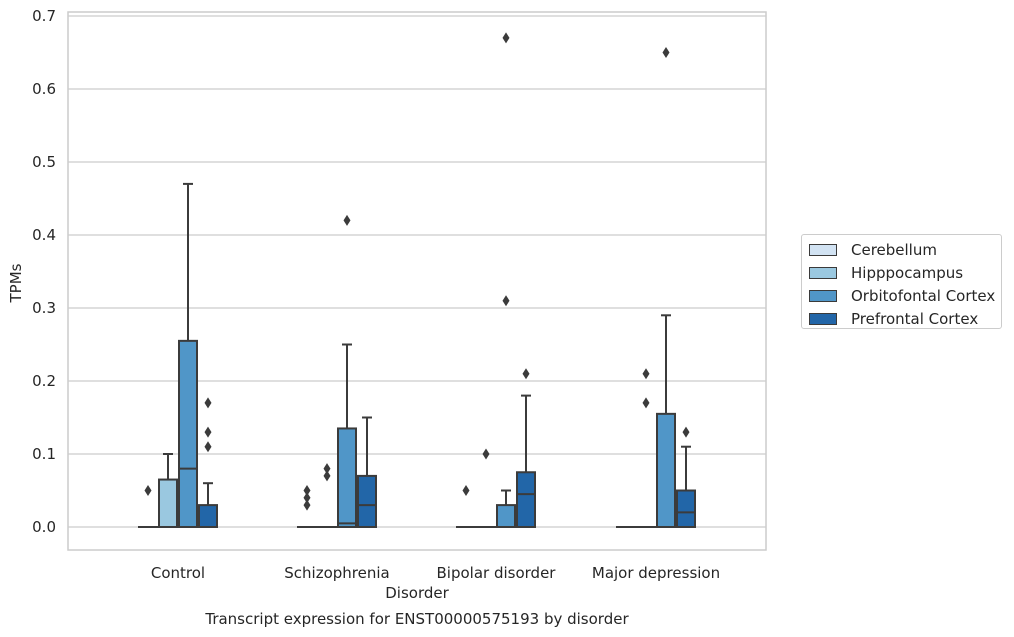 The width and height of the screenshot is (1014, 637). Describe the element at coordinates (44, 16) in the screenshot. I see `y-tick-label: 0.7` at that location.